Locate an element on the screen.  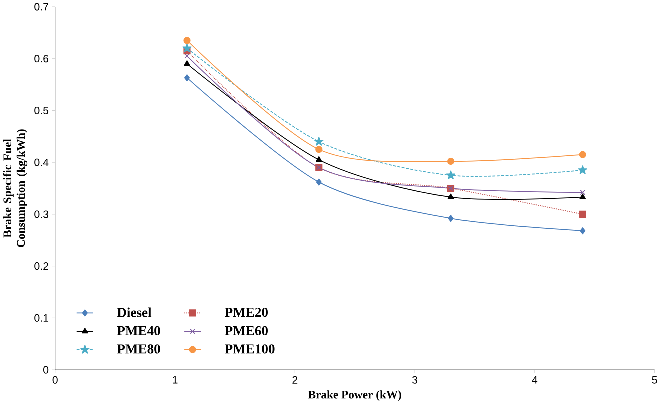
y-tick-label: 0.5 is located at coordinates (41, 110).